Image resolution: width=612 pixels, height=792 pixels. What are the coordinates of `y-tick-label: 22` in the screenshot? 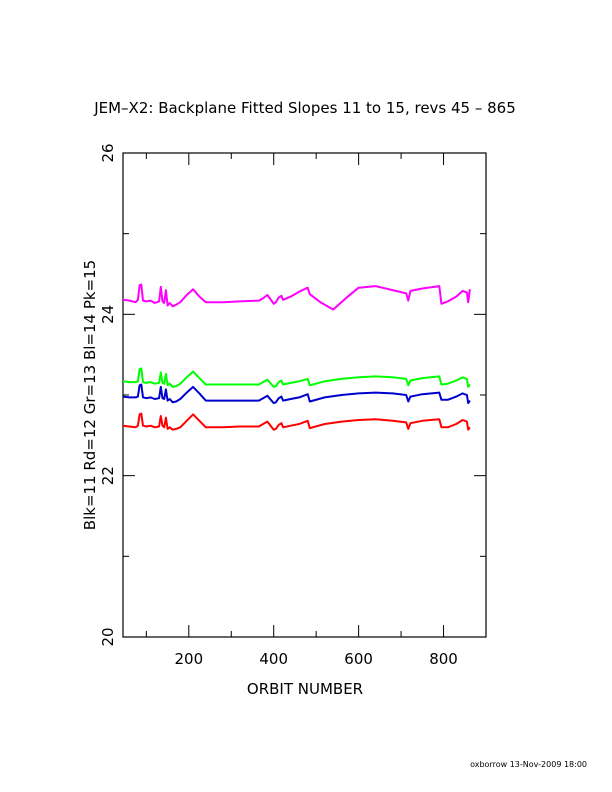 It's located at (108, 475).